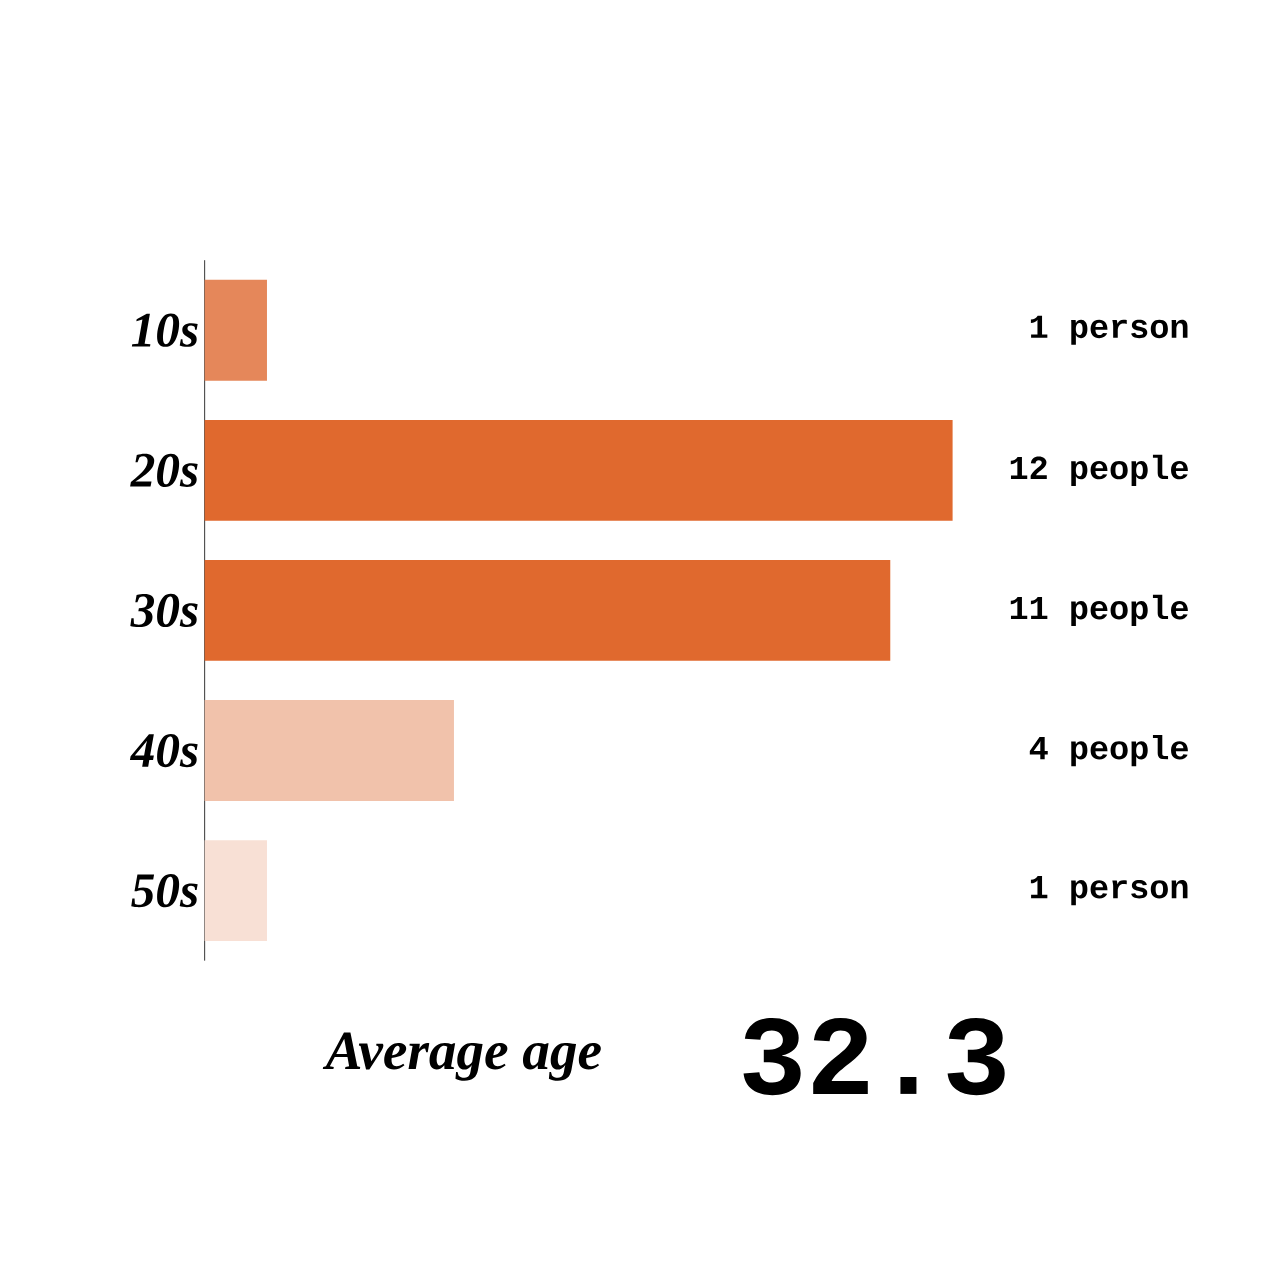  I want to click on y-tick-label: 30s, so click(164, 610).